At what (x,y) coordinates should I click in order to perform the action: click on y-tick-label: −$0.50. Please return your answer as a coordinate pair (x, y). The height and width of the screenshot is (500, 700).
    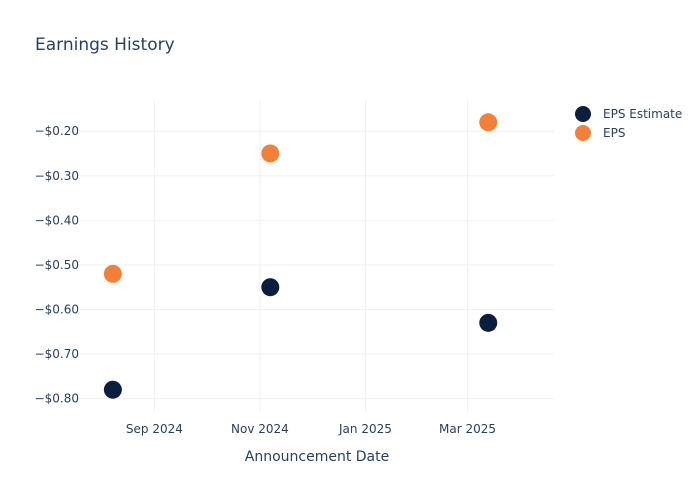
    Looking at the image, I should click on (57, 265).